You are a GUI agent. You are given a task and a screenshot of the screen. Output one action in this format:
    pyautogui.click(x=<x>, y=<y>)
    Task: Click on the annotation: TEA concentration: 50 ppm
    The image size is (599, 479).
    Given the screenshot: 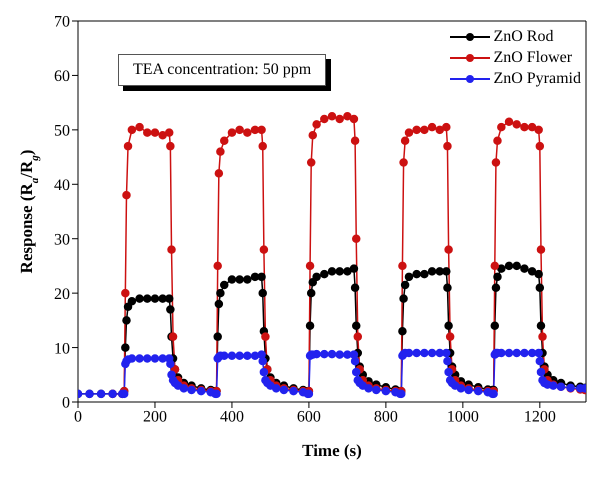 What is the action you would take?
    pyautogui.click(x=222, y=70)
    